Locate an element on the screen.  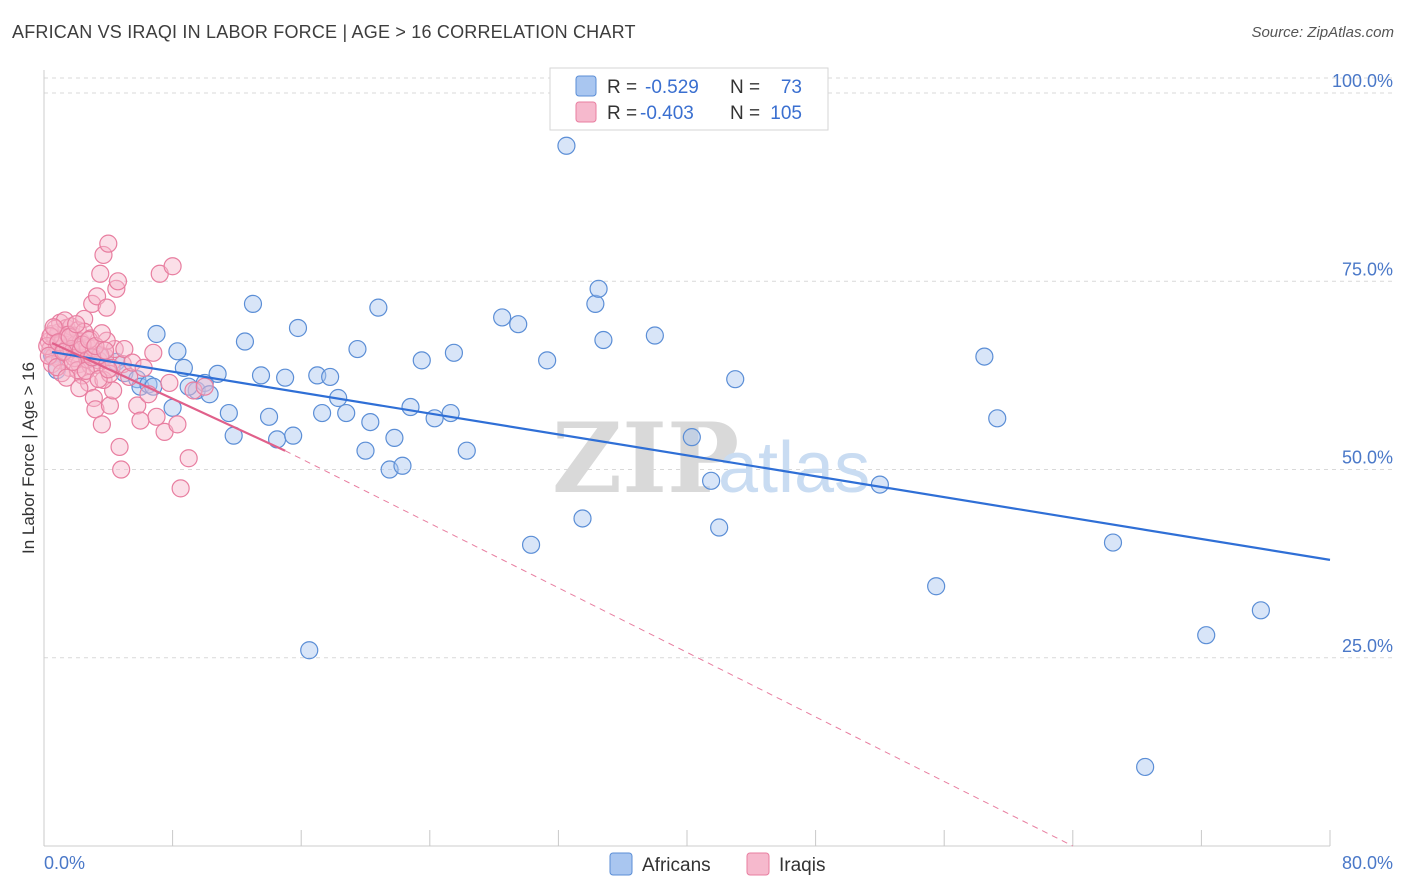
y-tick-label: 75.0% is located at coordinates (1367, 269).